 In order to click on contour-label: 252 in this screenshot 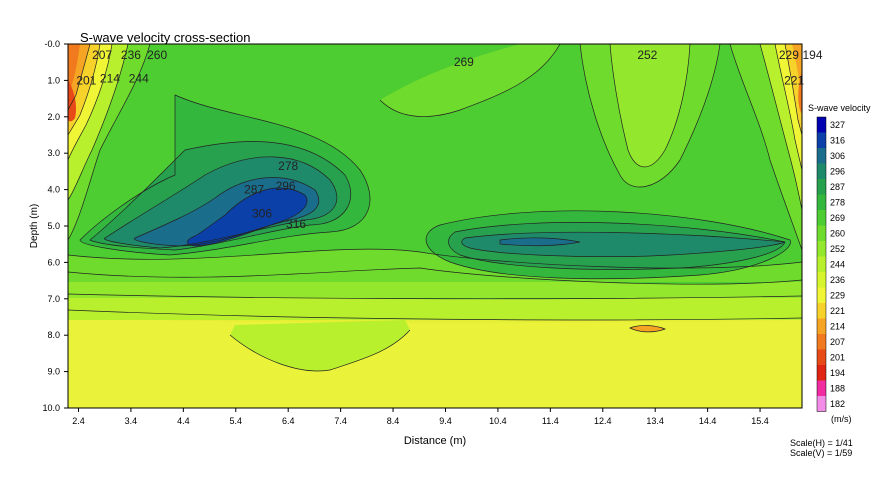, I will do `click(647, 55)`.